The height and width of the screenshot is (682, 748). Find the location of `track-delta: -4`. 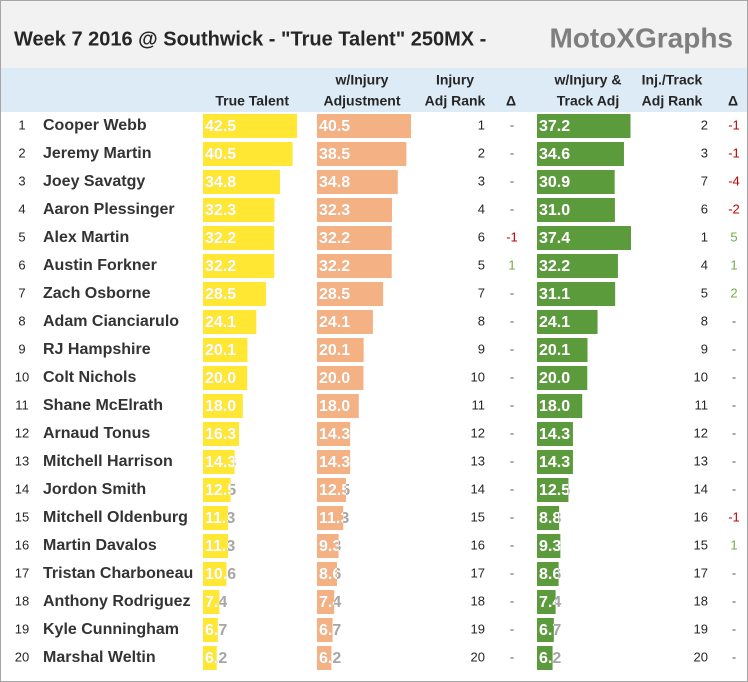

track-delta: -4 is located at coordinates (734, 180).